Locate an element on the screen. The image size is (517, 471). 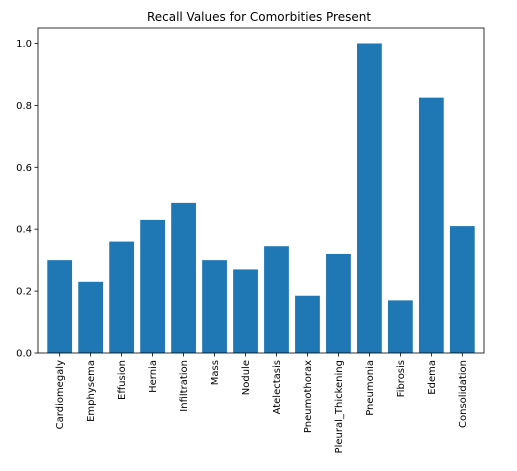
bar-pleural-thickening is located at coordinates (338, 303).